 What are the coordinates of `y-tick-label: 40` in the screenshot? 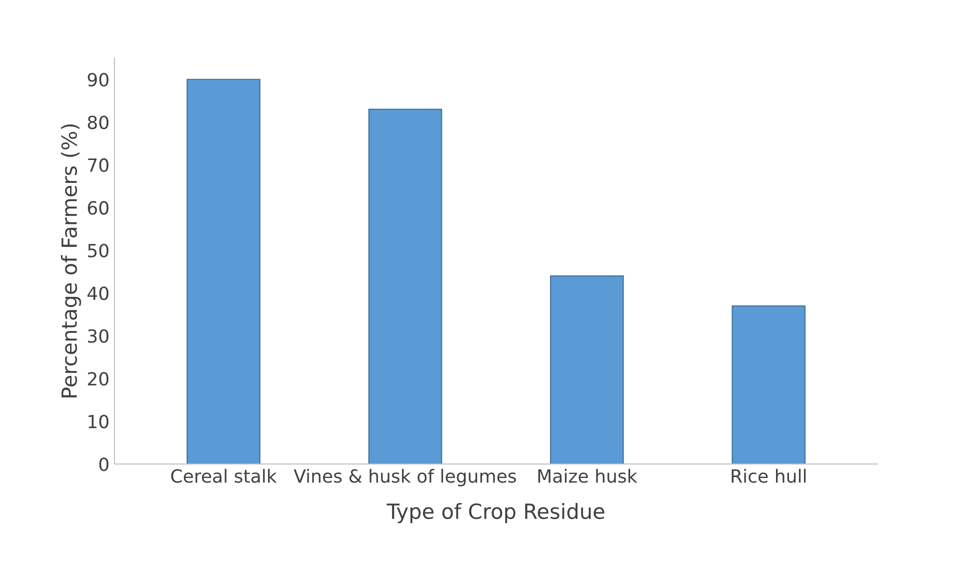 It's located at (98, 293).